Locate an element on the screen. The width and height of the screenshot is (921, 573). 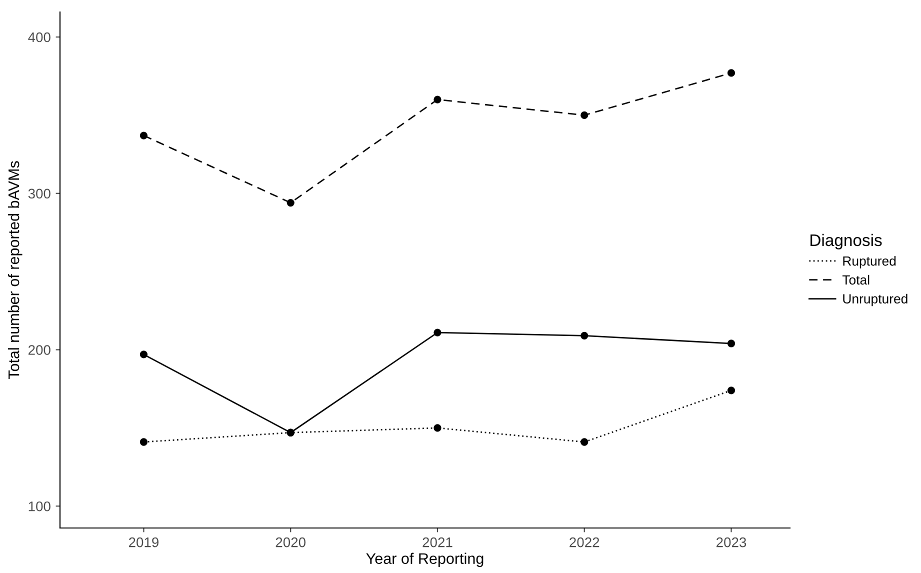
y-tick-label: 100 is located at coordinates (39, 506).